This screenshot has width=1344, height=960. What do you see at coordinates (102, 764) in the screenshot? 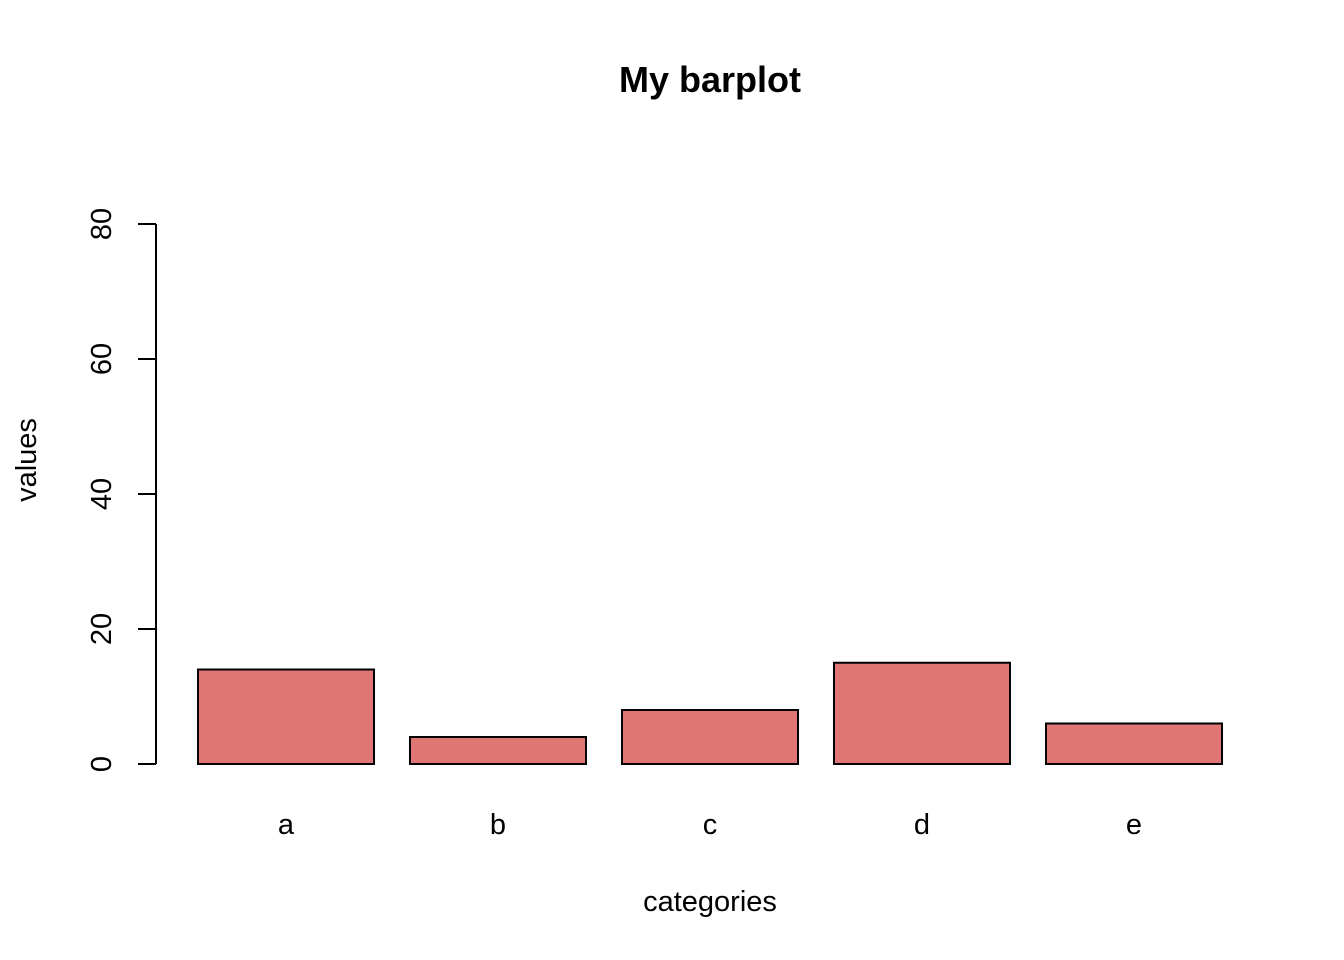
I see `y-tick-label: 0` at bounding box center [102, 764].